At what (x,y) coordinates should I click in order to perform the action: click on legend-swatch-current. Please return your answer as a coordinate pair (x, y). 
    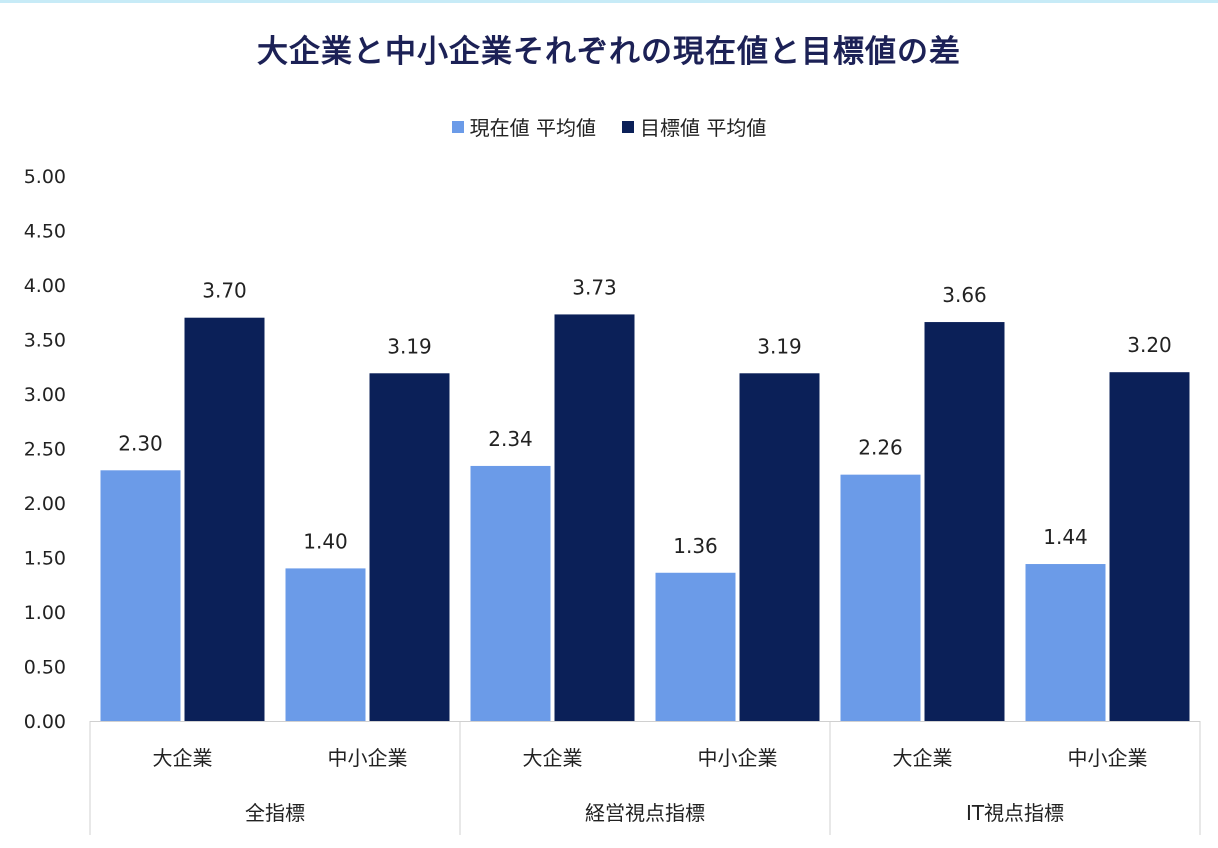
    Looking at the image, I should click on (457, 126).